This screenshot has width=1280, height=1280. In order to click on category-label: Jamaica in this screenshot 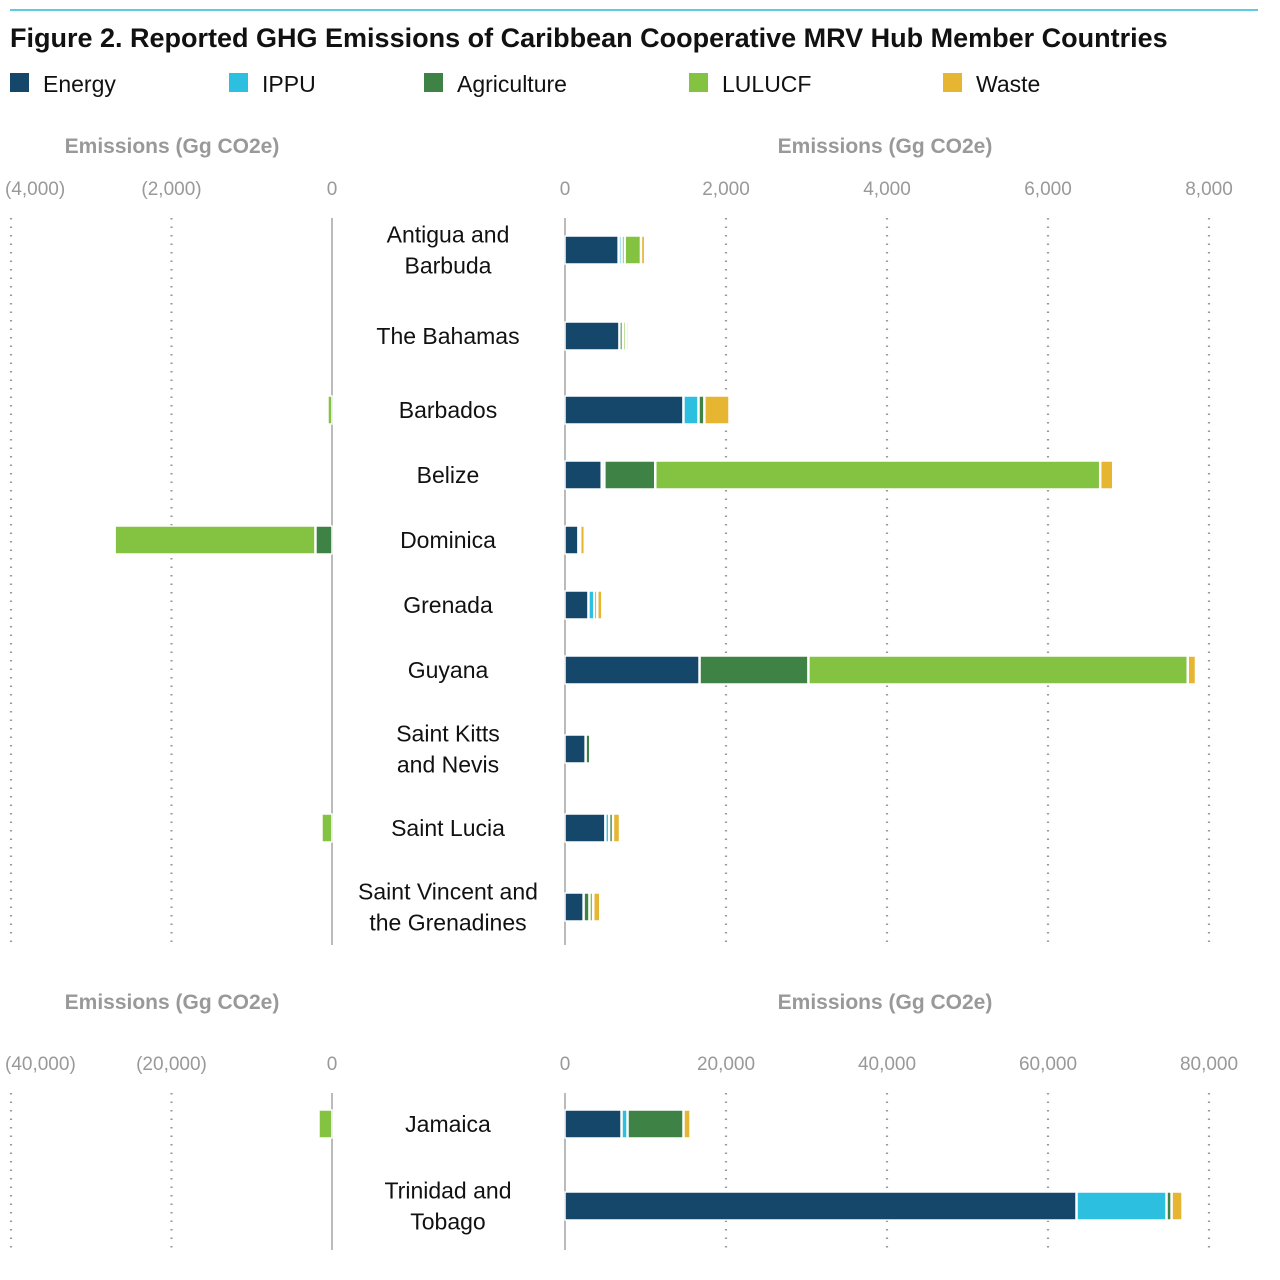, I will do `click(448, 1124)`.